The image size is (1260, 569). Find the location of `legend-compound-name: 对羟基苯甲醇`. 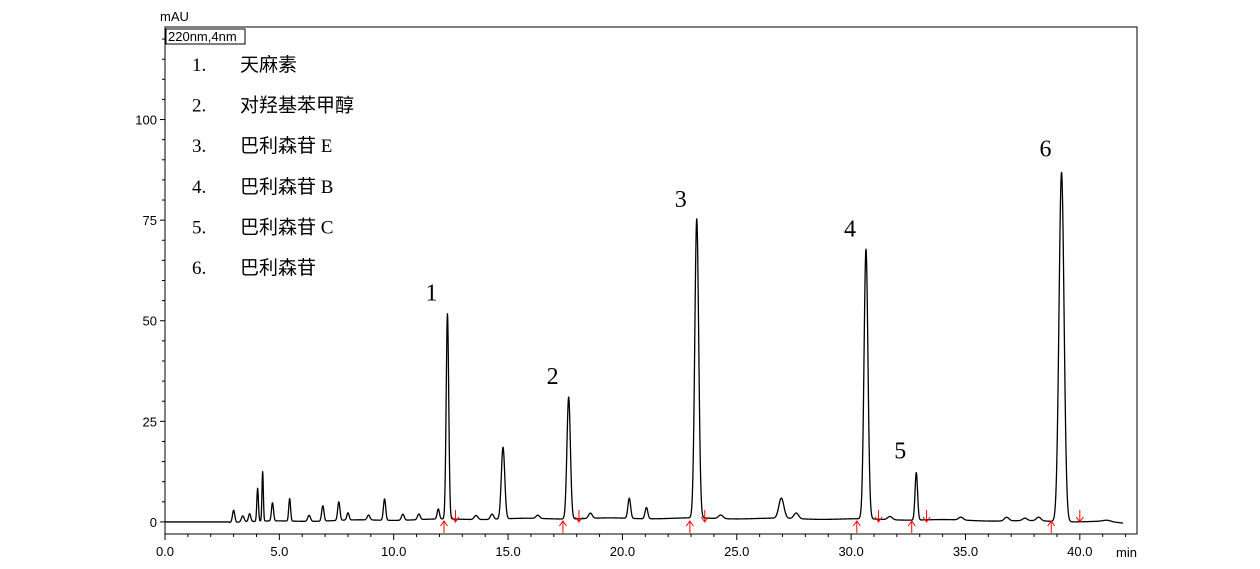

legend-compound-name: 对羟基苯甲醇 is located at coordinates (297, 106).